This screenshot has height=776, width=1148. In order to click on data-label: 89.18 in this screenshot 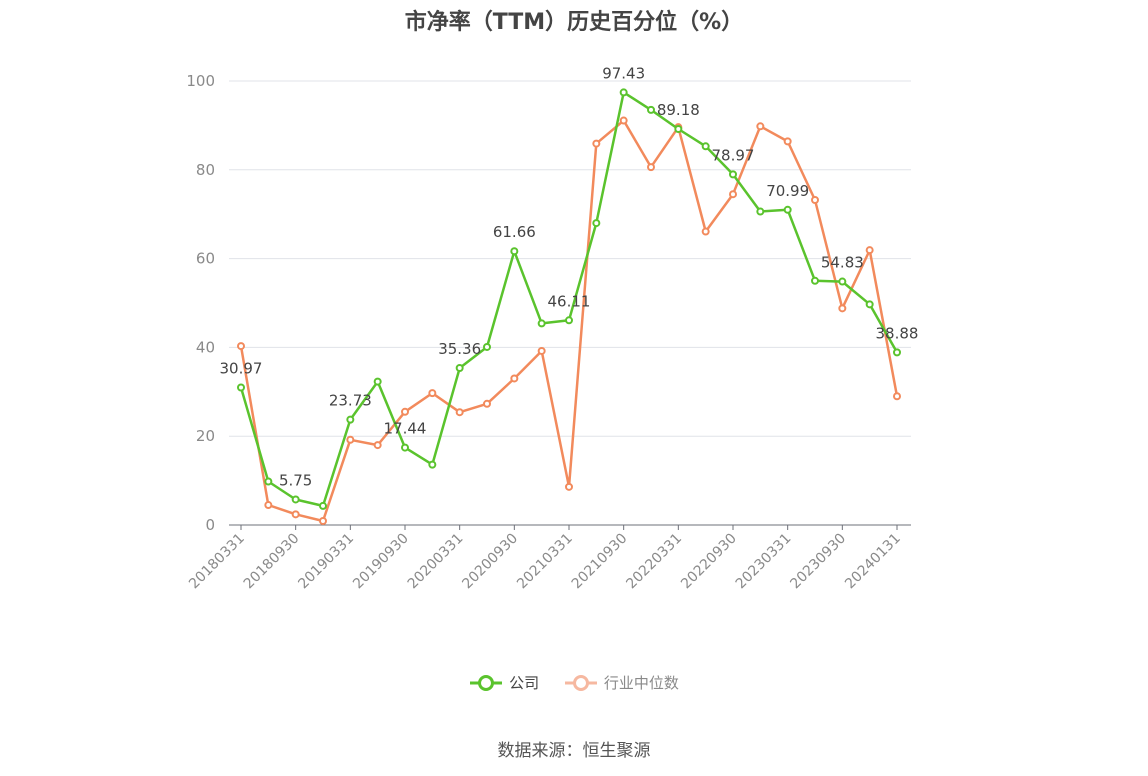, I will do `click(678, 110)`.